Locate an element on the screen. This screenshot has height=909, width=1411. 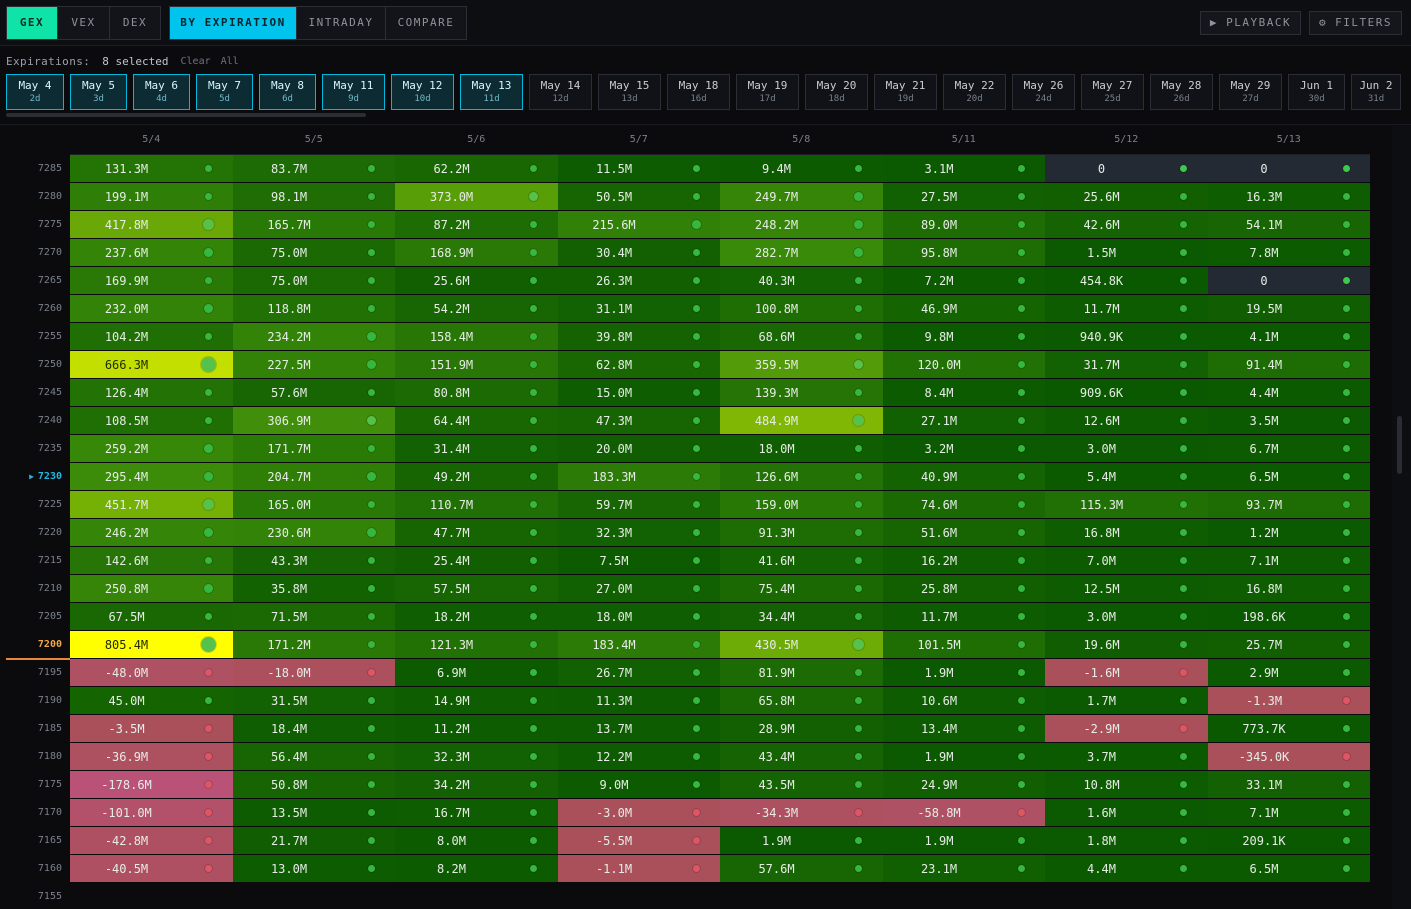
heatmap-cell: 121.3M is located at coordinates (476, 644).